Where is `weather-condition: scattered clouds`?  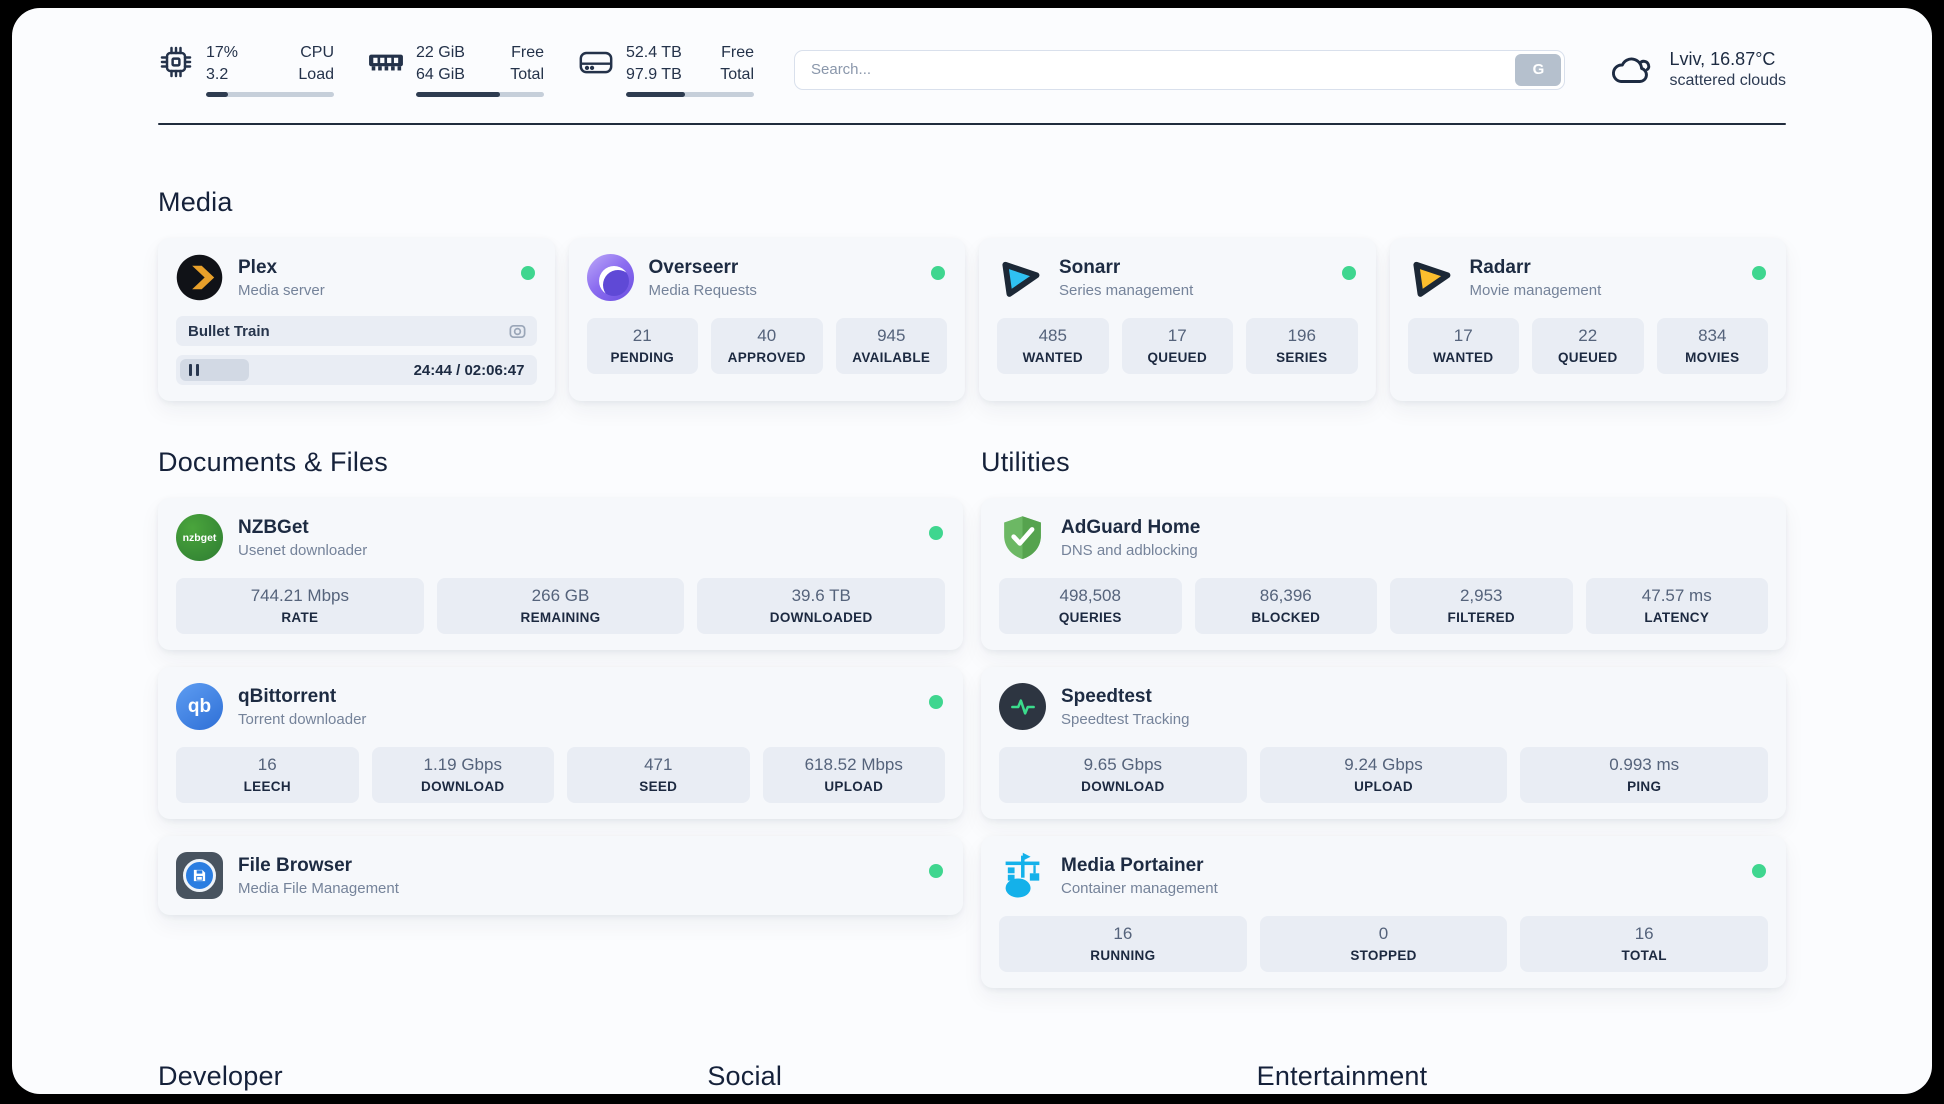
weather-condition: scattered clouds is located at coordinates (1727, 81).